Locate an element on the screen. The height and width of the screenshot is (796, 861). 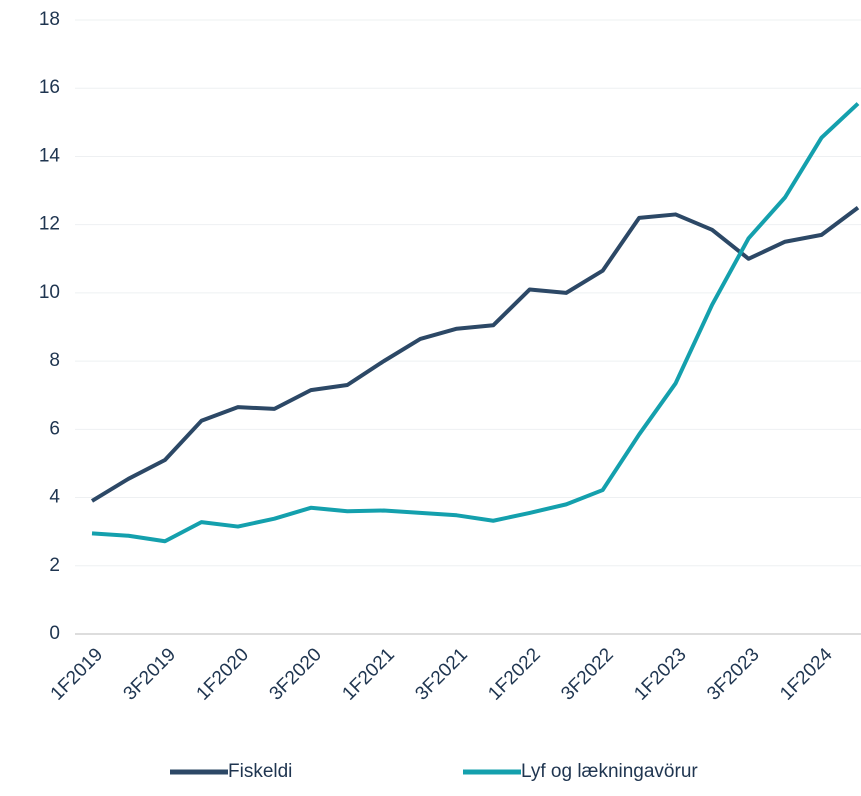
x-tick-label: 1F2022 is located at coordinates (514, 674).